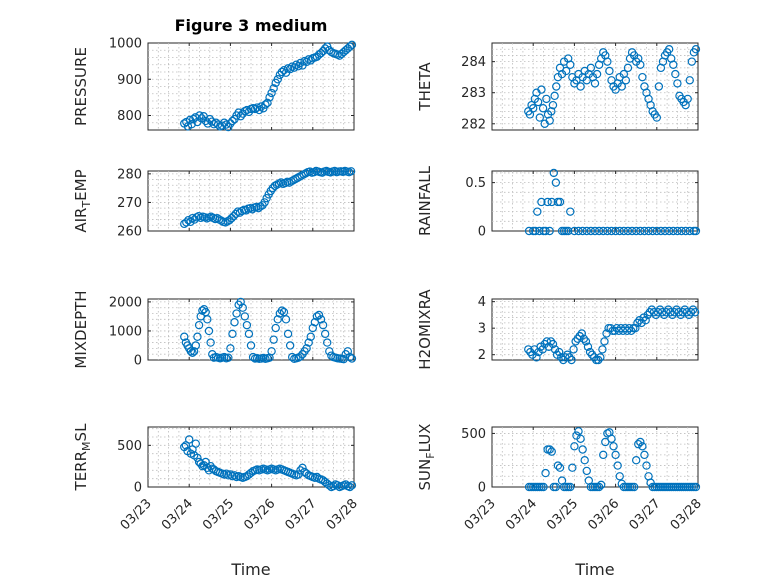 Image resolution: width=778 pixels, height=583 pixels. Describe the element at coordinates (129, 446) in the screenshot. I see `y-tick-label: 500` at that location.